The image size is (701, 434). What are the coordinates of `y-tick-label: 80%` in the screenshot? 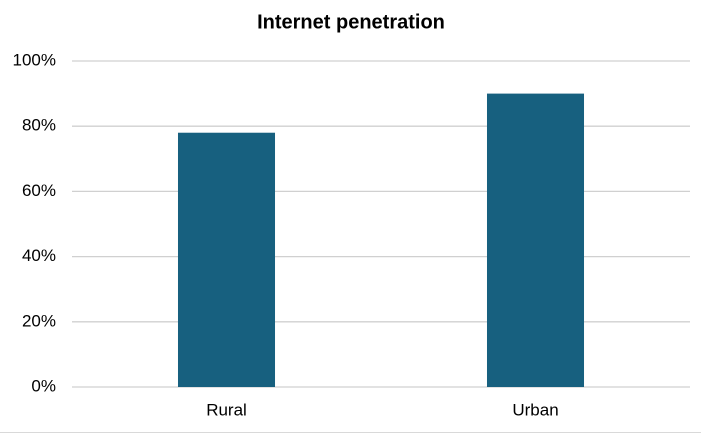 It's located at (39, 125).